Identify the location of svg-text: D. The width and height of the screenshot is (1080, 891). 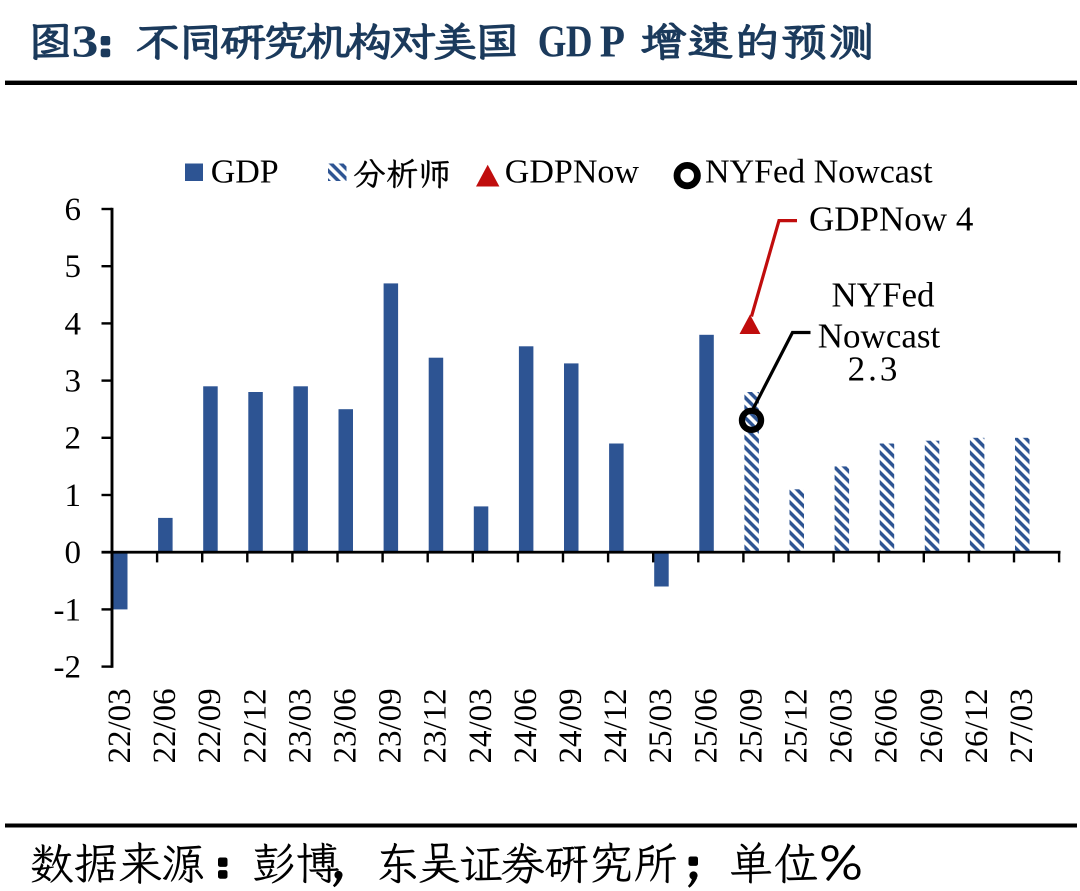
(579, 41).